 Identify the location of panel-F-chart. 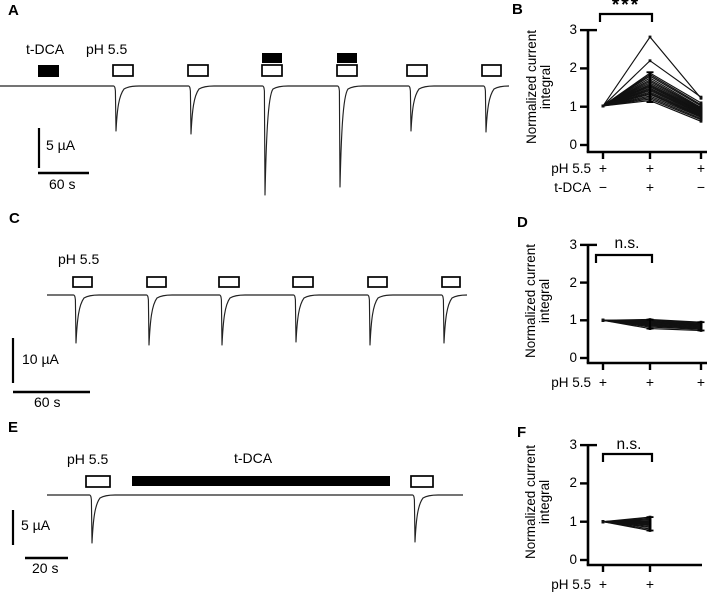
(641, 507).